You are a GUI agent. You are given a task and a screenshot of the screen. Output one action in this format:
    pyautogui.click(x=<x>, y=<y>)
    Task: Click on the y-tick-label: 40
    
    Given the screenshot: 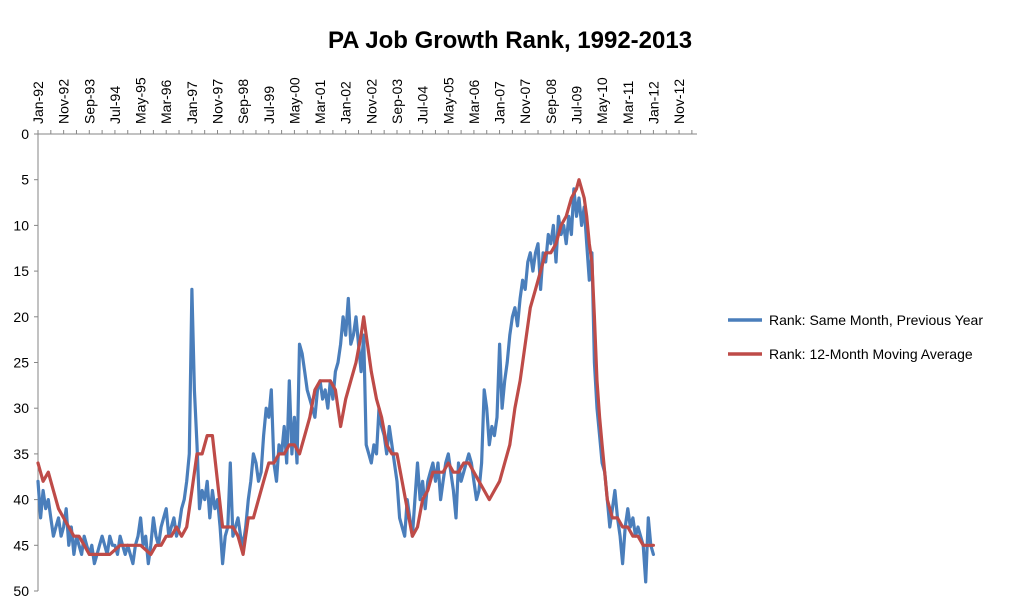 What is the action you would take?
    pyautogui.click(x=21, y=500)
    